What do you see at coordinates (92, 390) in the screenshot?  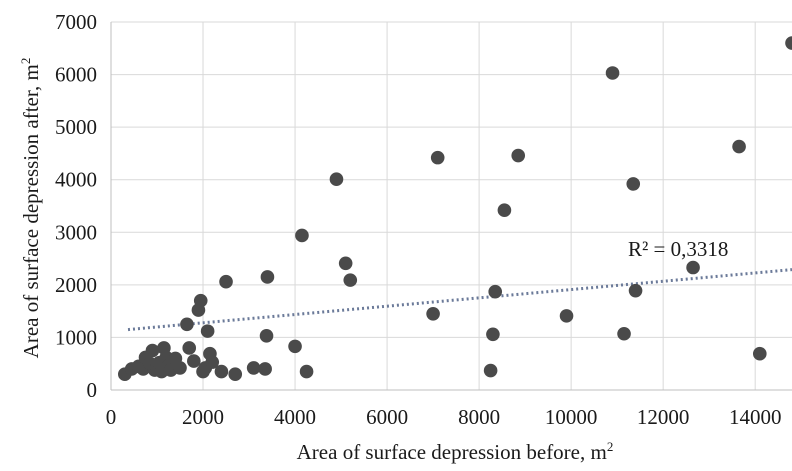 I see `y-tick-label: 0` at bounding box center [92, 390].